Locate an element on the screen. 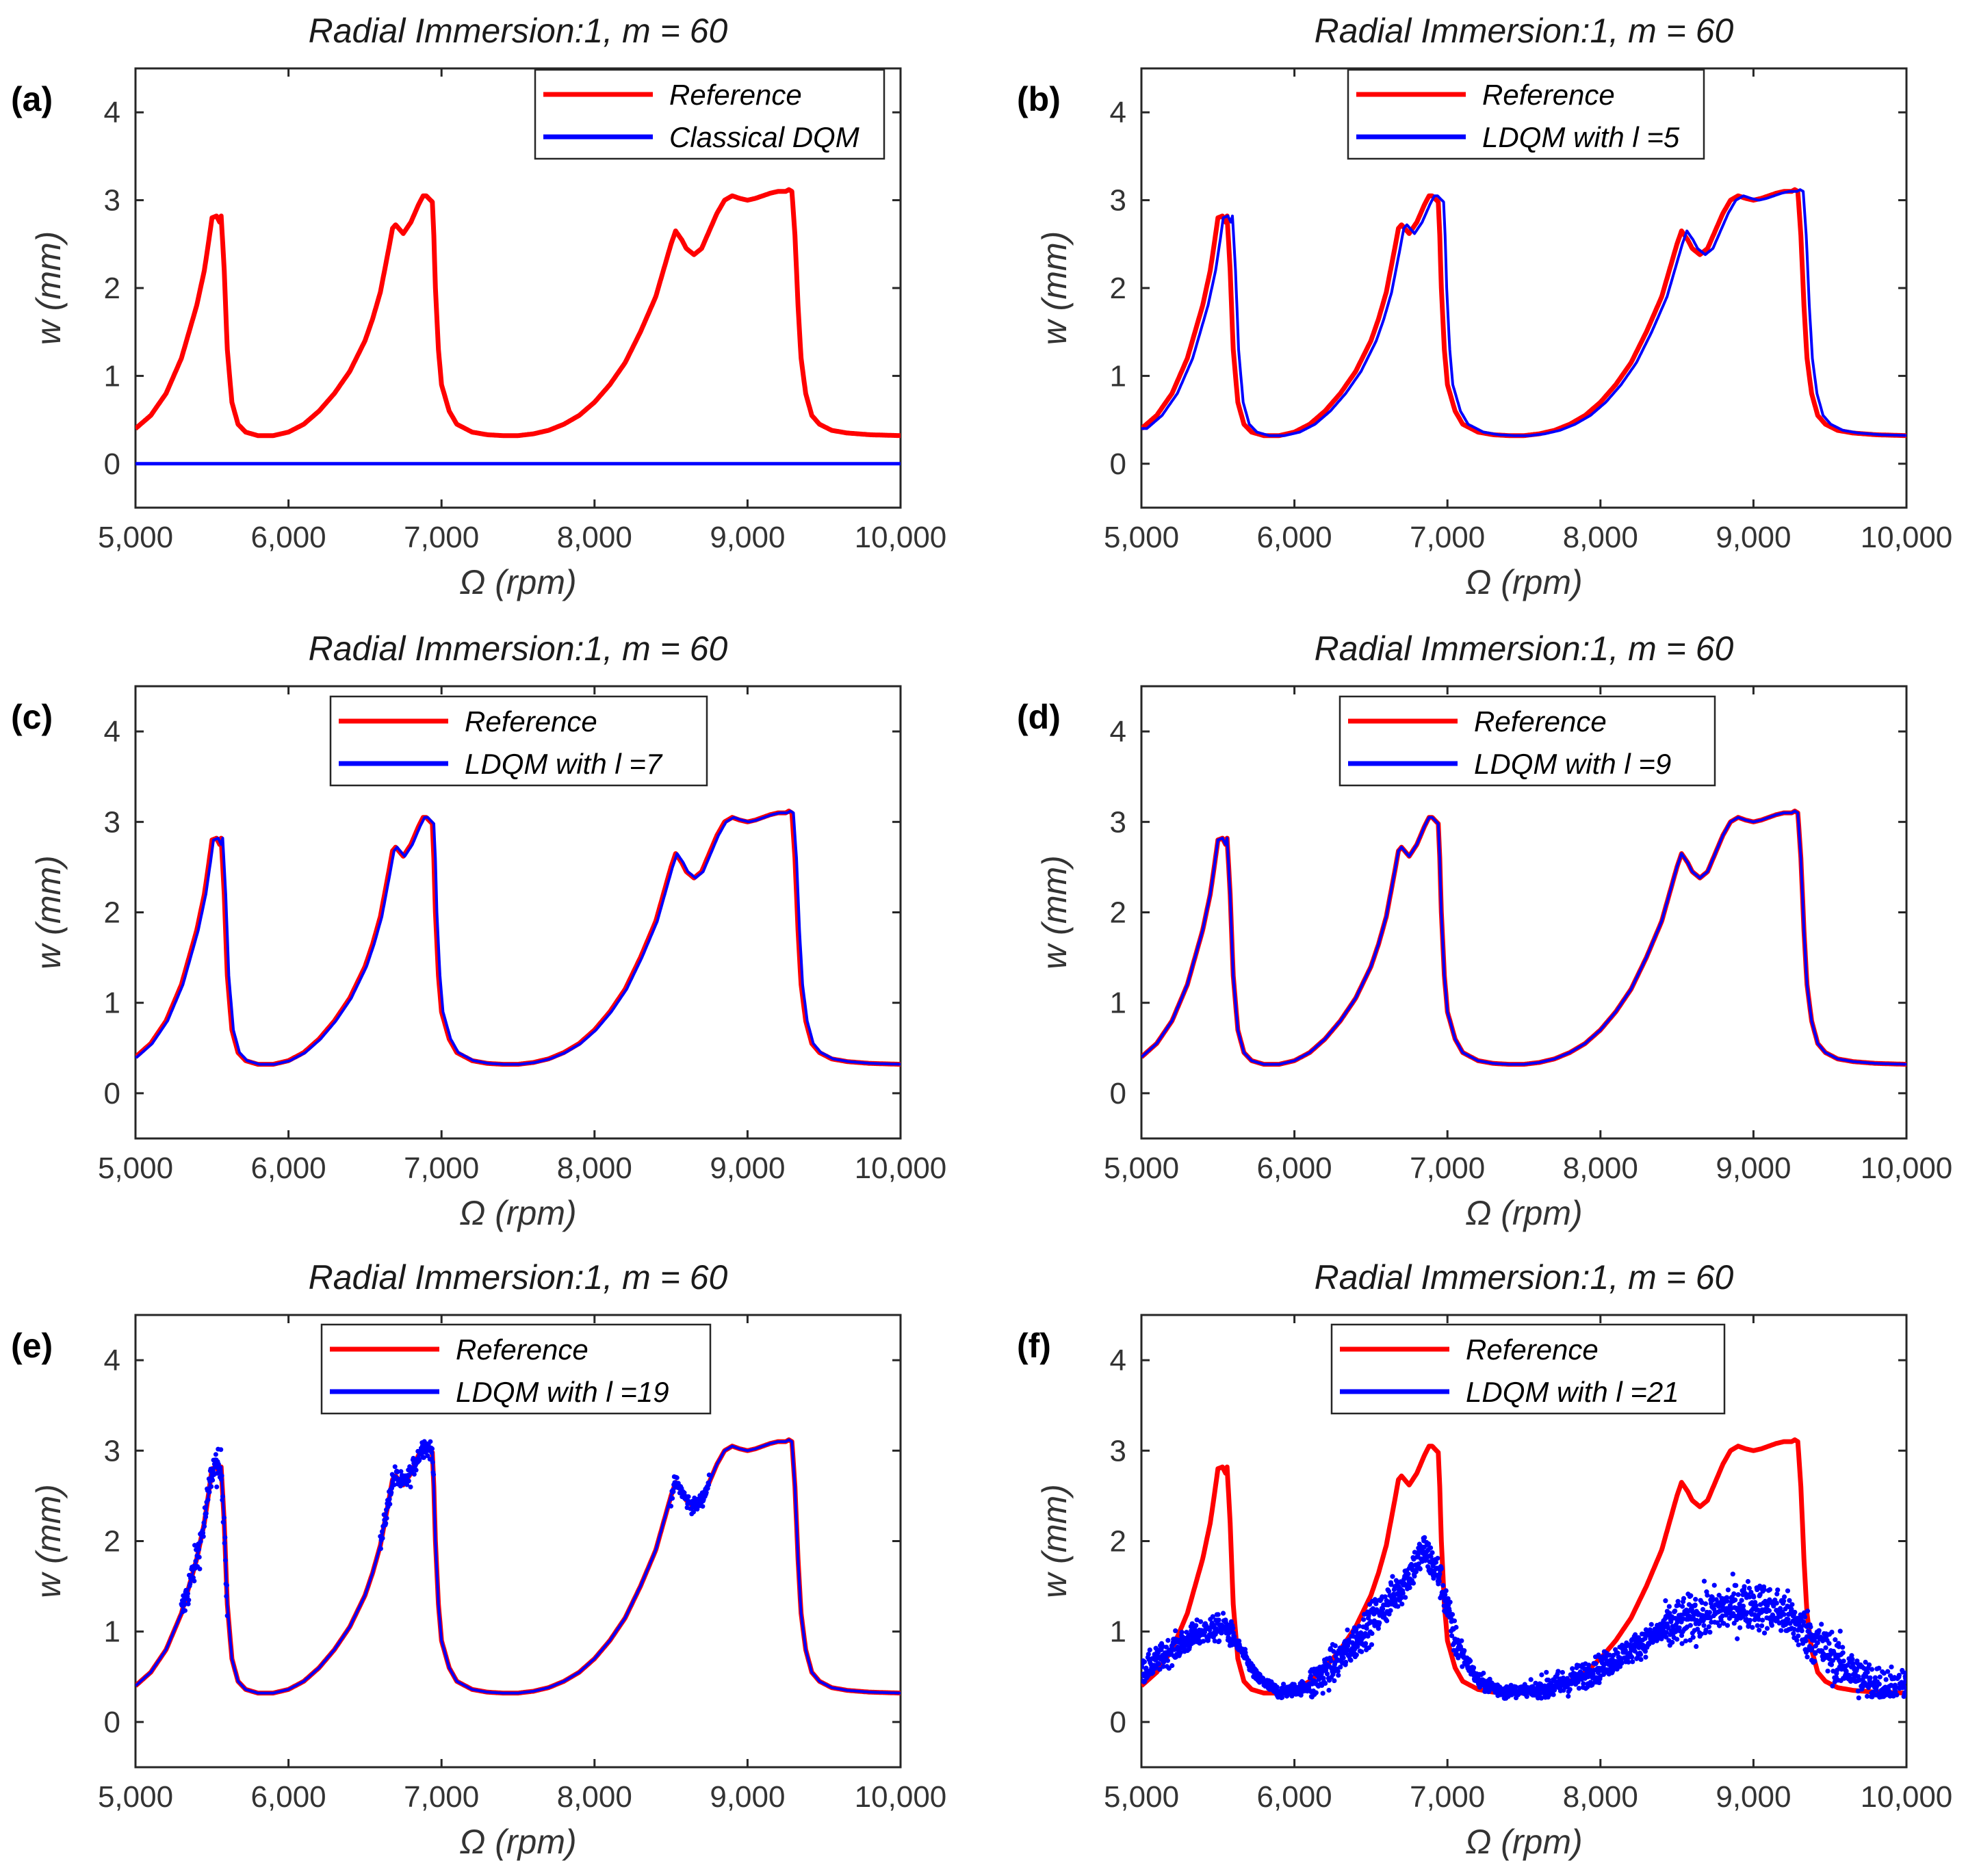 The height and width of the screenshot is (1876, 1966). y-tick-label: 1 is located at coordinates (1118, 1003).